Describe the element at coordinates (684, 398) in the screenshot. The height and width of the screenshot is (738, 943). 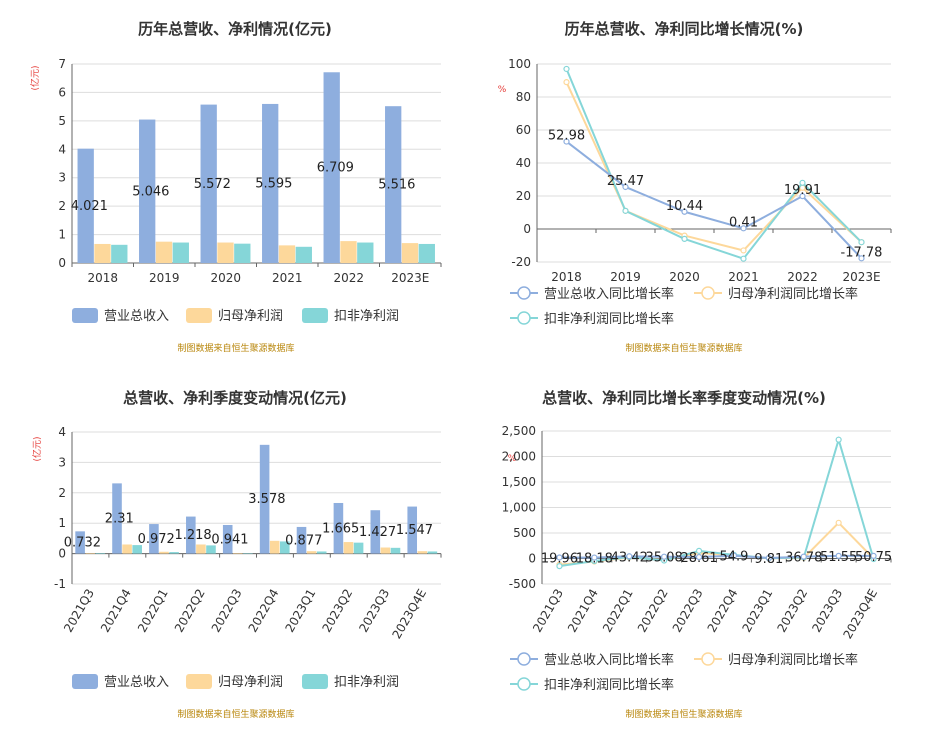
I see `chart-title: 总营收、净利同比增长率季度变动情况(%)` at that location.